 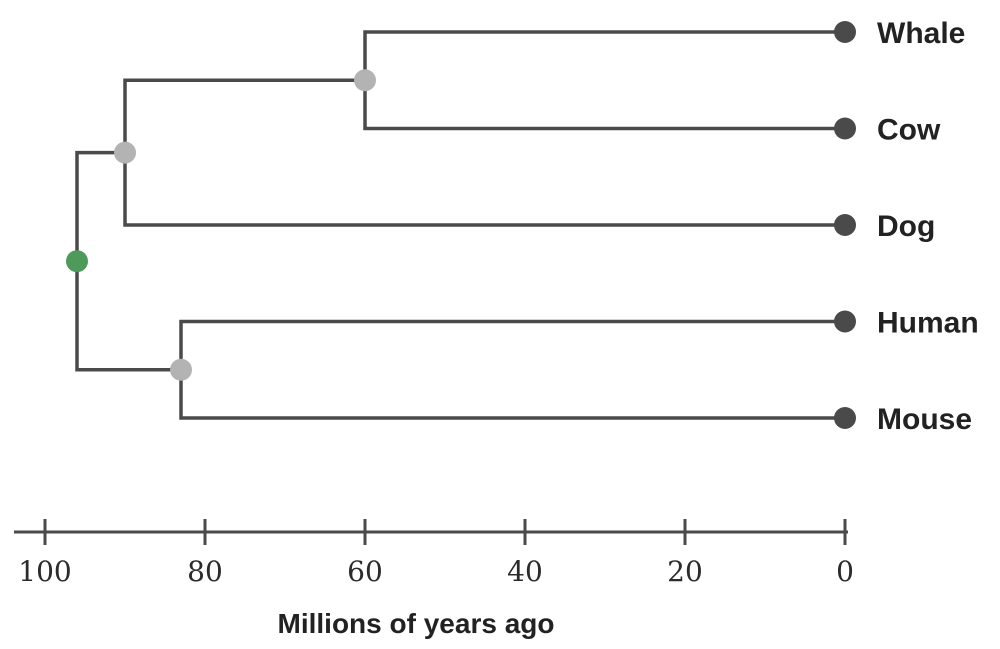 I want to click on tick-label-0: 0, so click(x=845, y=571).